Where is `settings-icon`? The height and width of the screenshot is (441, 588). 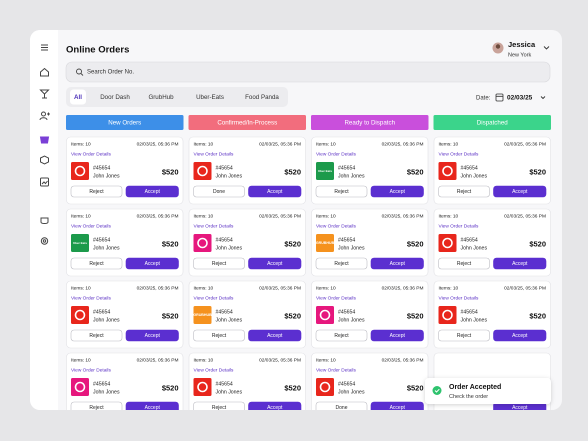 settings-icon is located at coordinates (44, 241).